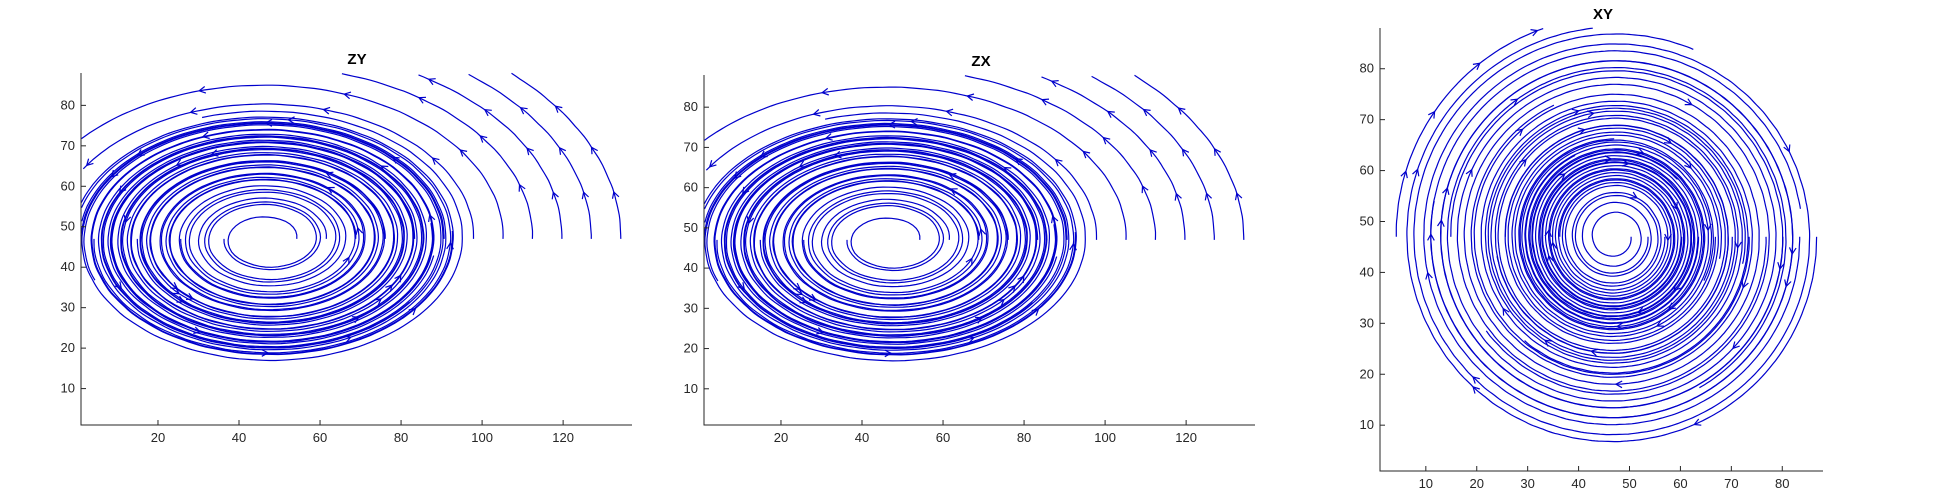  Describe the element at coordinates (356, 59) in the screenshot. I see `zy-plot-title: ZY` at that location.